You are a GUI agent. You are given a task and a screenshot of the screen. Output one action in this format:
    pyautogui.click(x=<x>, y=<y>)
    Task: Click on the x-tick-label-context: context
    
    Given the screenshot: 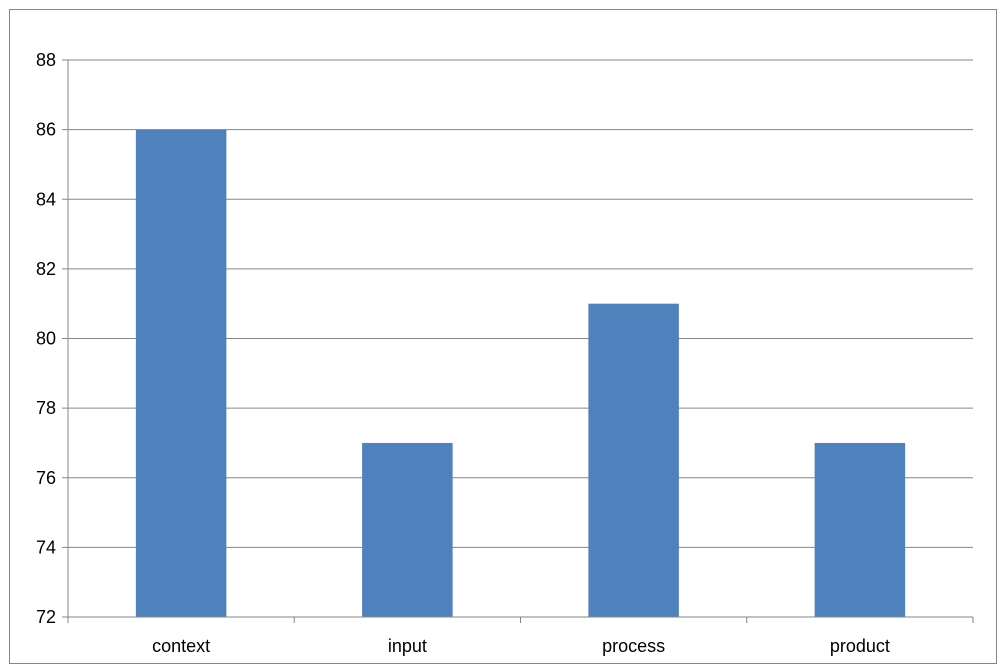 What is the action you would take?
    pyautogui.click(x=181, y=646)
    